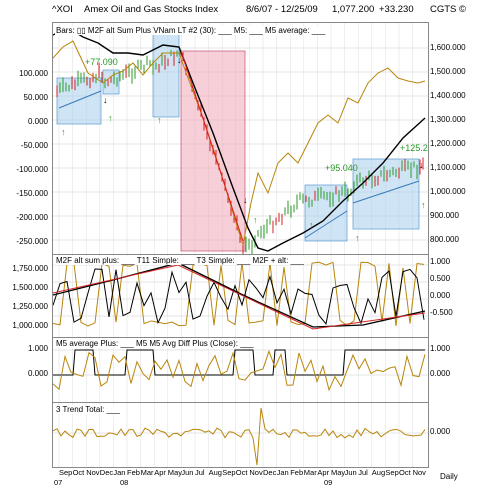 The image size is (480, 490). I want to click on osc-right-tick: -0.500, so click(441, 312).